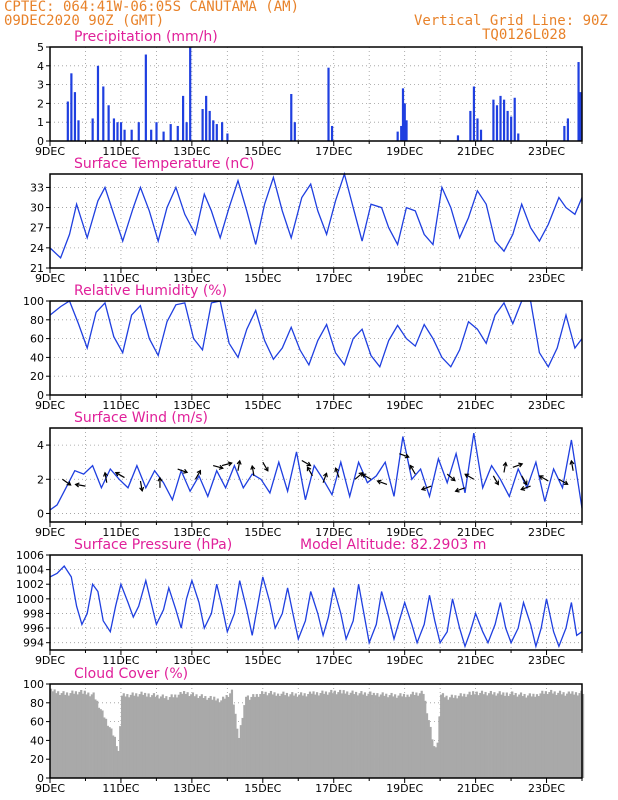 Image resolution: width=618 pixels, height=800 pixels. I want to click on y-tick-label: 20, so click(37, 376).